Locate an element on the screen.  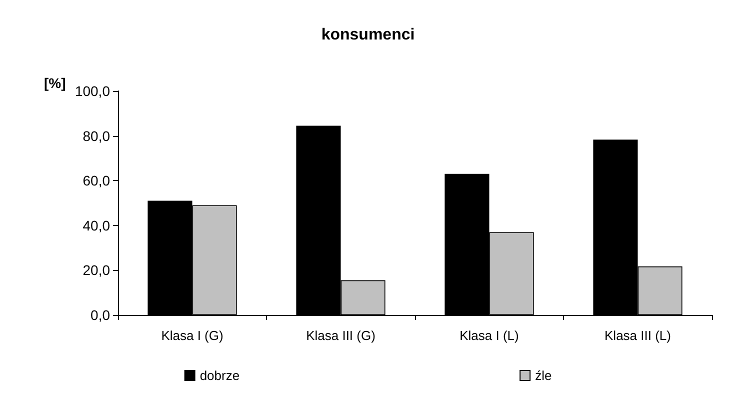
y-tick-label: 20,0 is located at coordinates (96, 270).